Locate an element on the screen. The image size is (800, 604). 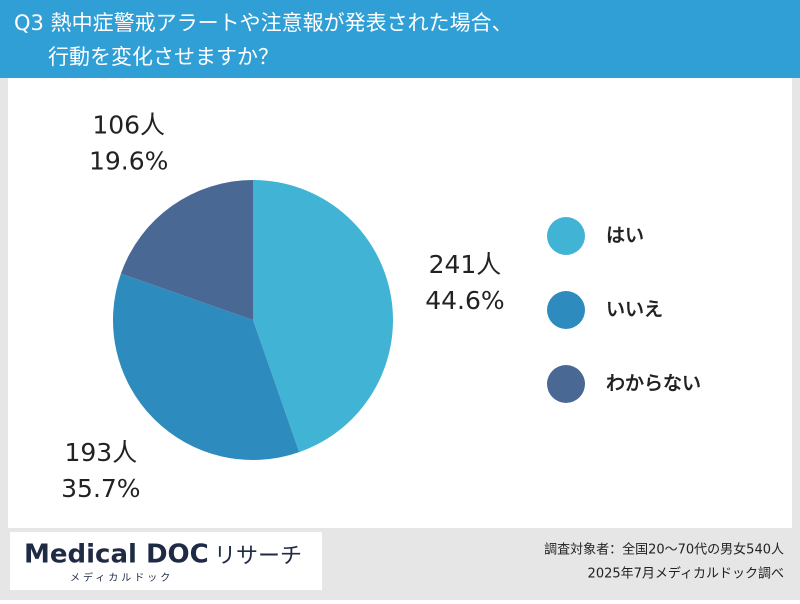
count-label: 241人 is located at coordinates (465, 264).